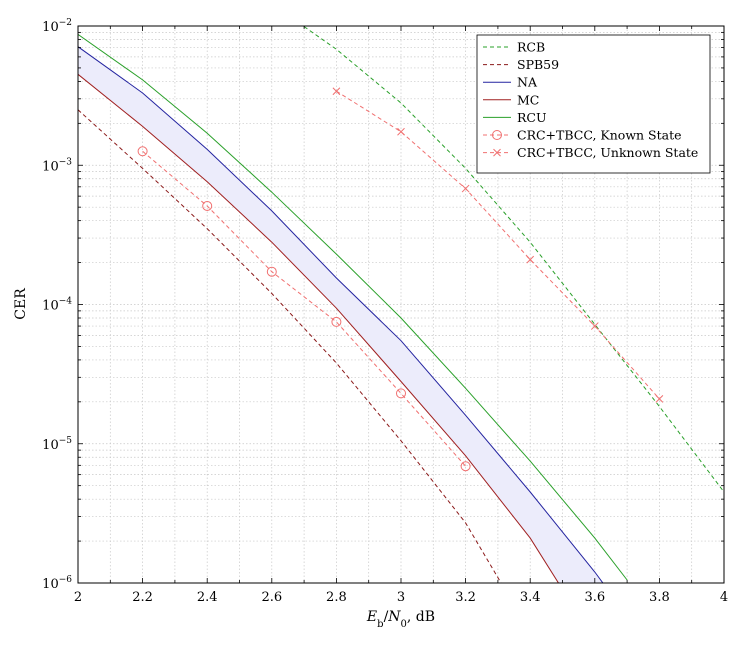  Describe the element at coordinates (607, 152) in the screenshot. I see `legend-label: CRC+TBCC, Unknown State` at that location.